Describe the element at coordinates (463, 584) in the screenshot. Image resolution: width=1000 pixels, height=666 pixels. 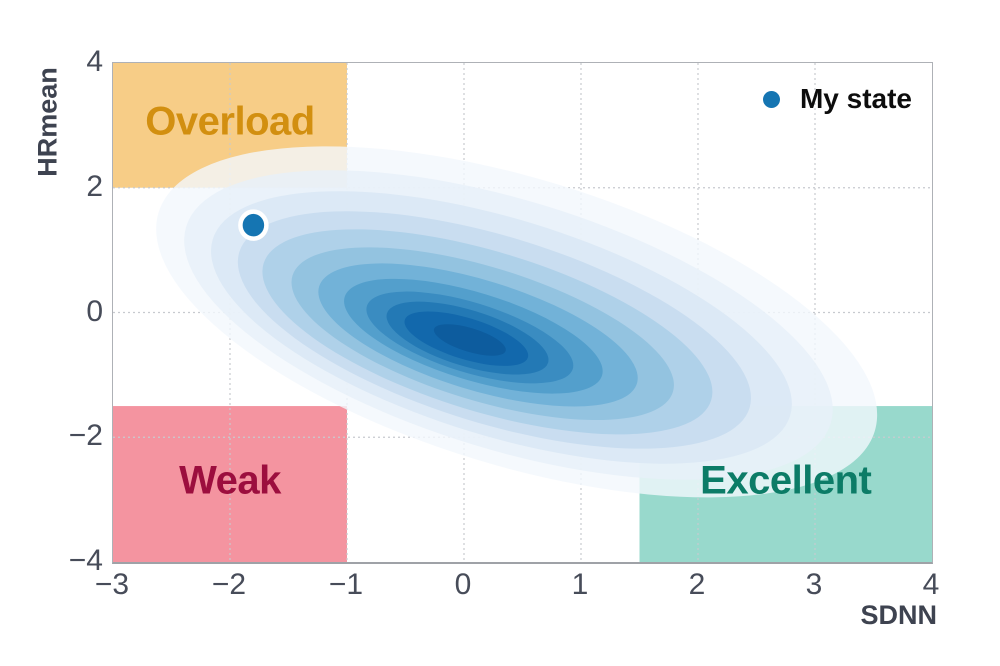
I see `x-tick-label: 0` at that location.